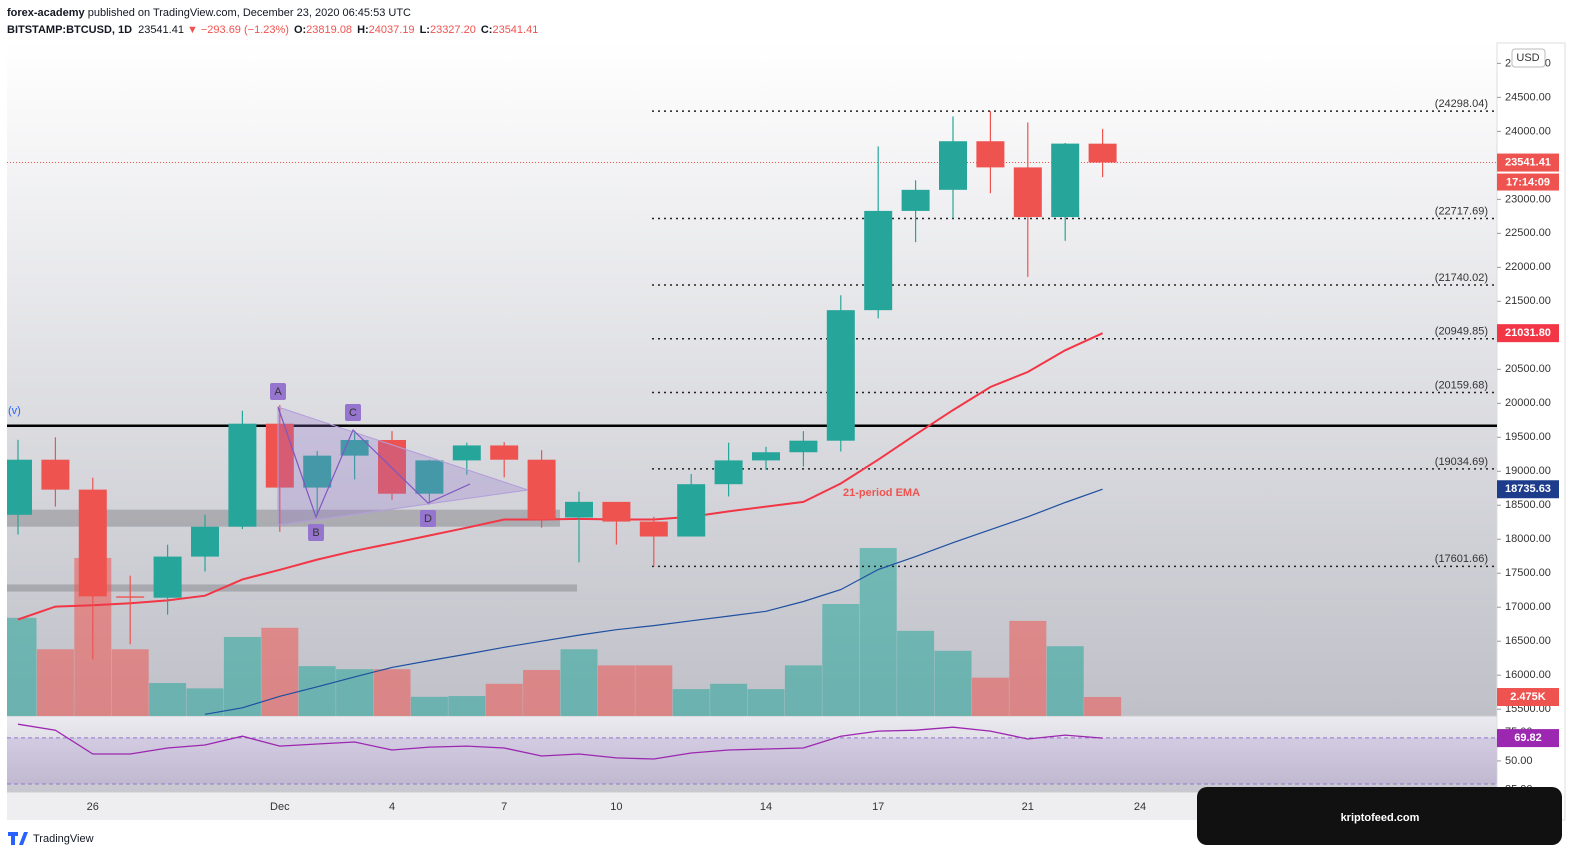 This screenshot has height=868, width=1588. I want to click on y-tick-label: 19000.00, so click(1528, 471).